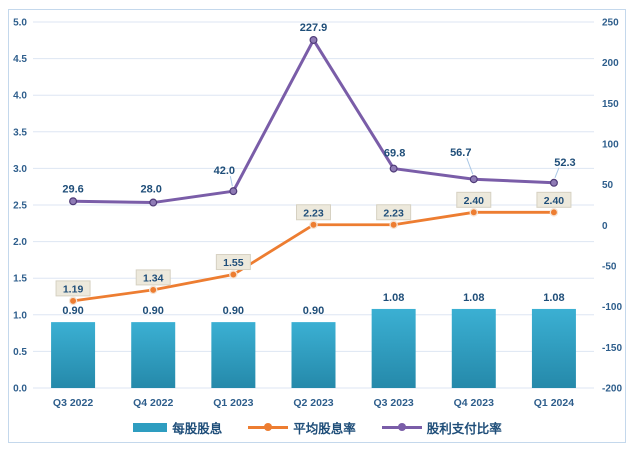  I want to click on avg-yield-data-label: 1.55, so click(233, 263).